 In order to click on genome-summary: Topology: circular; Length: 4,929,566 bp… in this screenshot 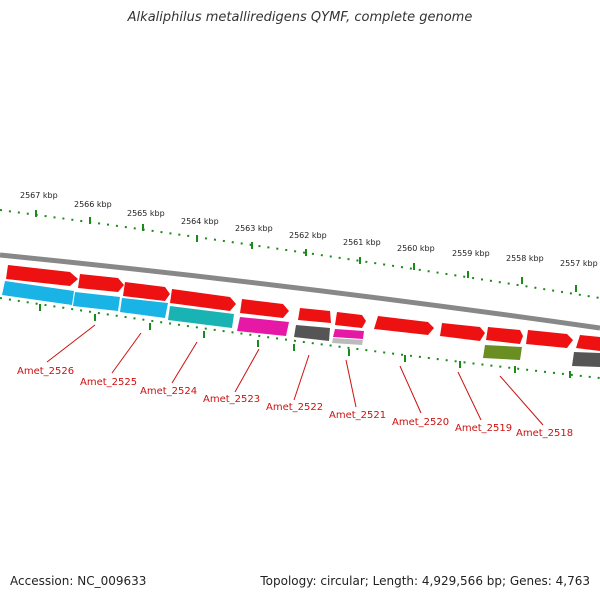, I will do `click(425, 581)`.